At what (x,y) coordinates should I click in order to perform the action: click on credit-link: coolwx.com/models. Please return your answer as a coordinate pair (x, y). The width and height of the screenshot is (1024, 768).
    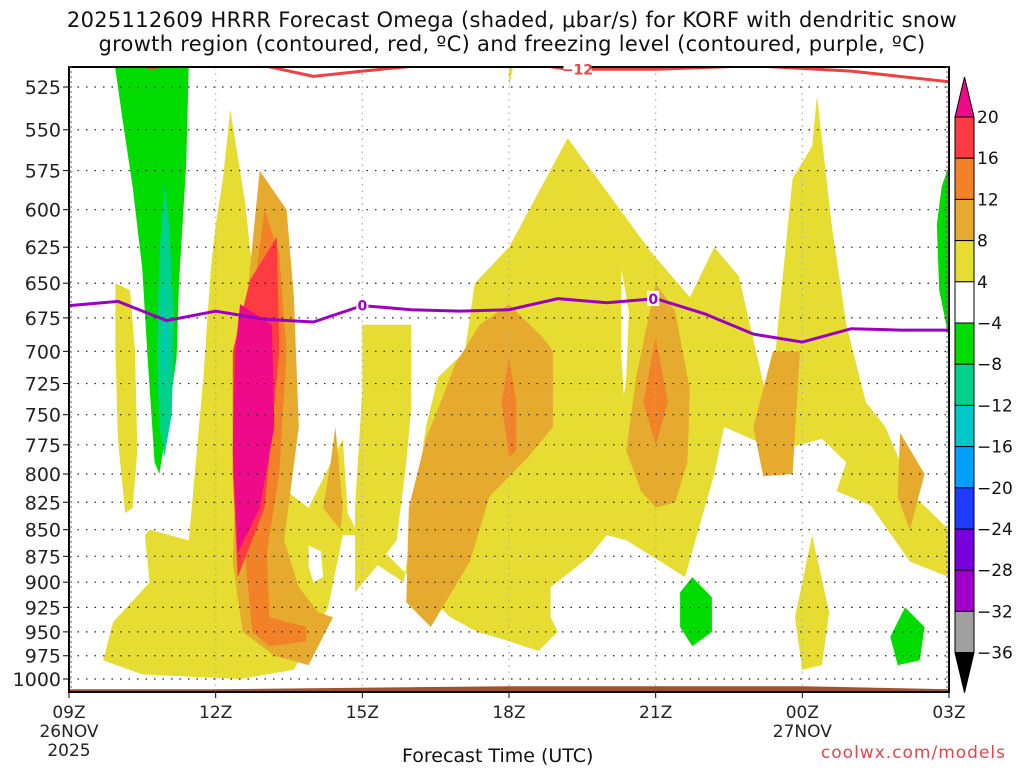
    Looking at the image, I should click on (913, 753).